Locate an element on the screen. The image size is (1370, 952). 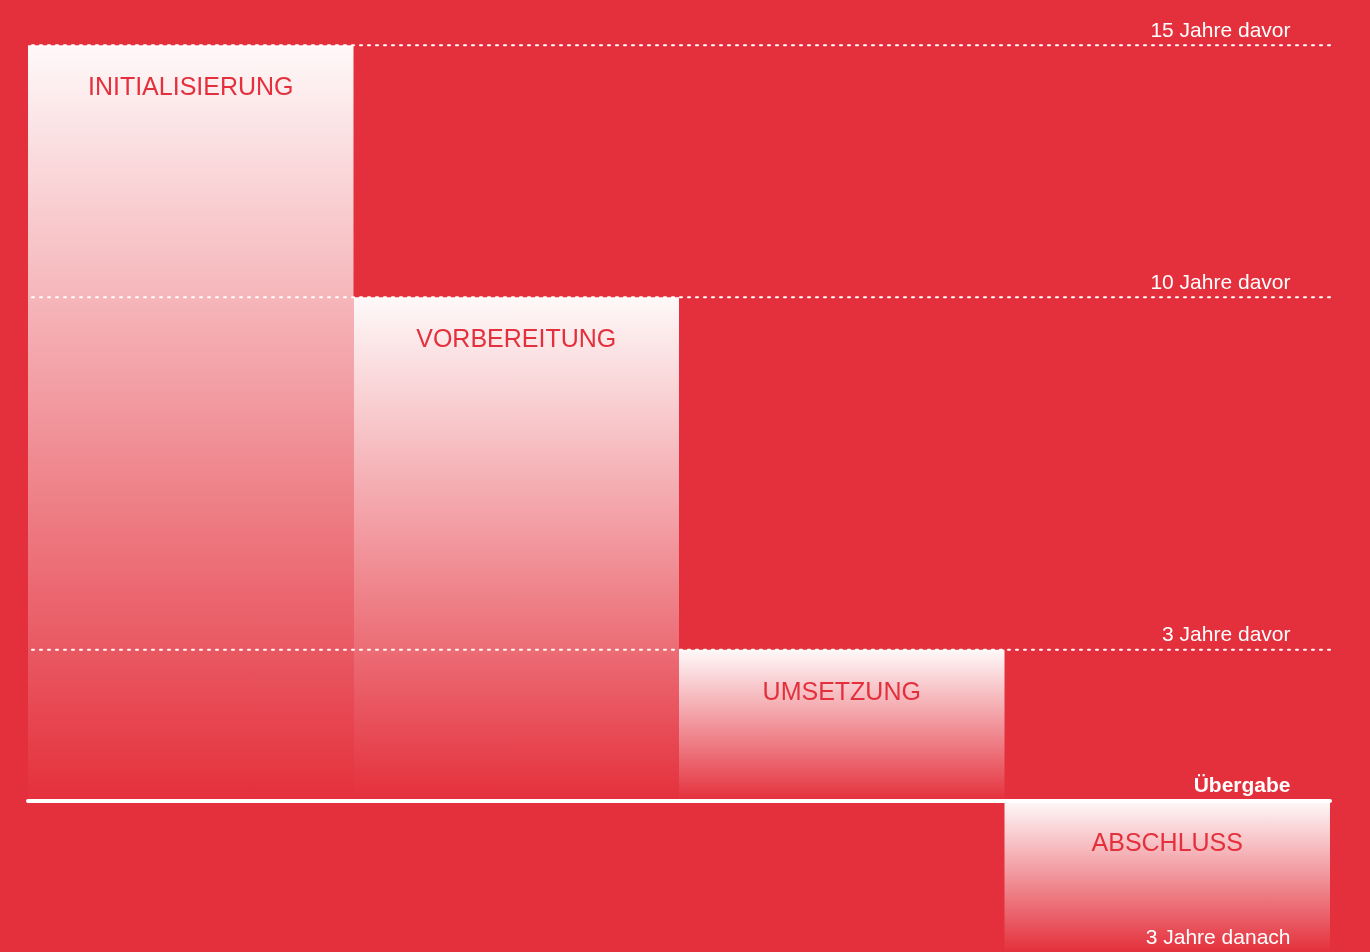
y-tick-label: 10 Jahre davor is located at coordinates (1220, 281).